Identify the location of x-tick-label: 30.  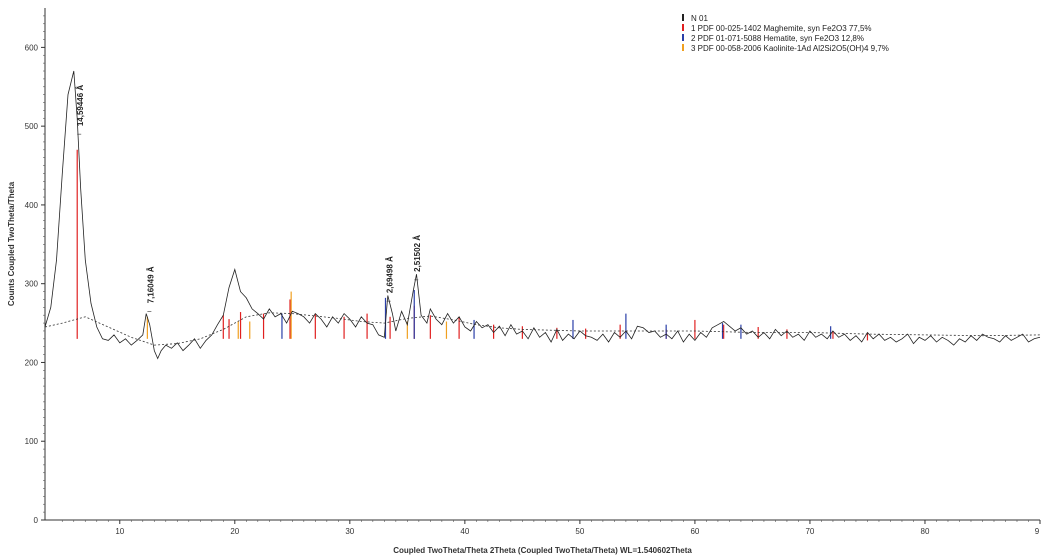
(349, 531).